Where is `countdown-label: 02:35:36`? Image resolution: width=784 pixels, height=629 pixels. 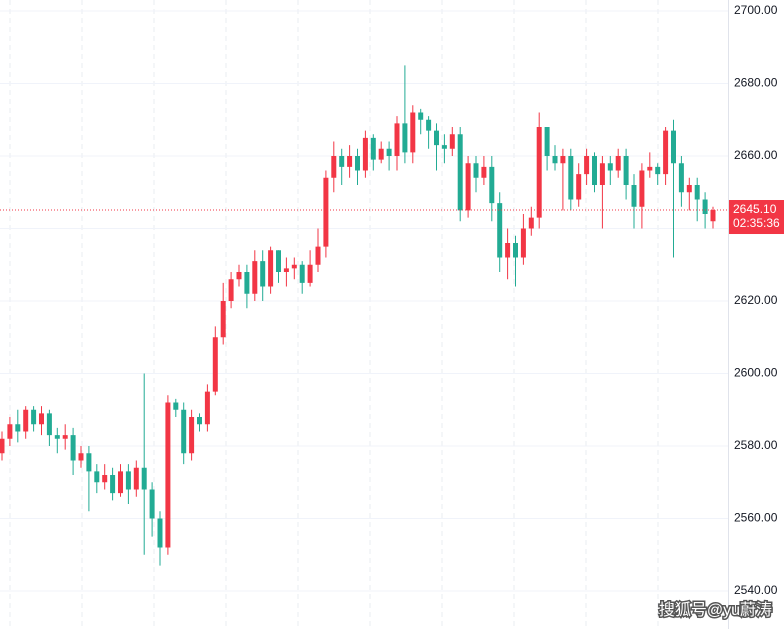 countdown-label: 02:35:36 is located at coordinates (756, 223).